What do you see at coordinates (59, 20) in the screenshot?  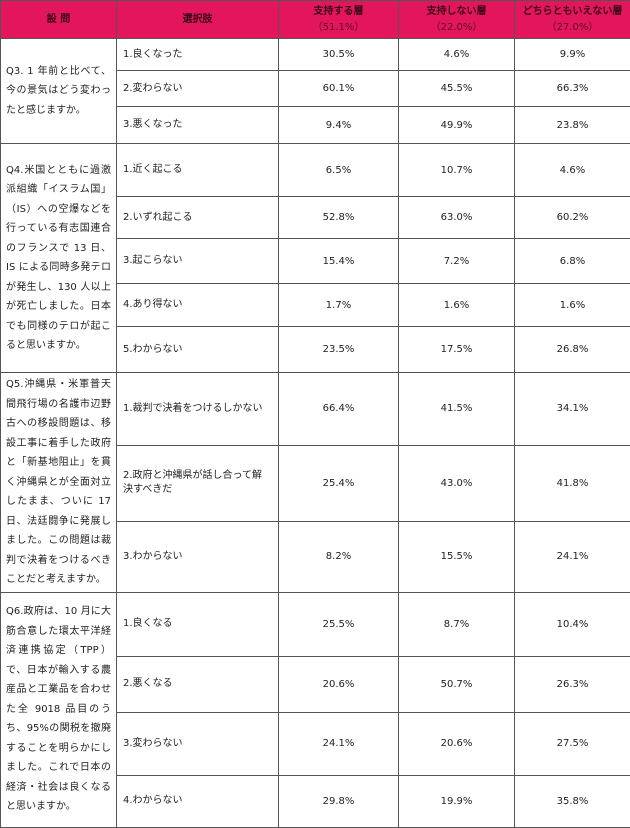 I see `header-question: 設 問` at bounding box center [59, 20].